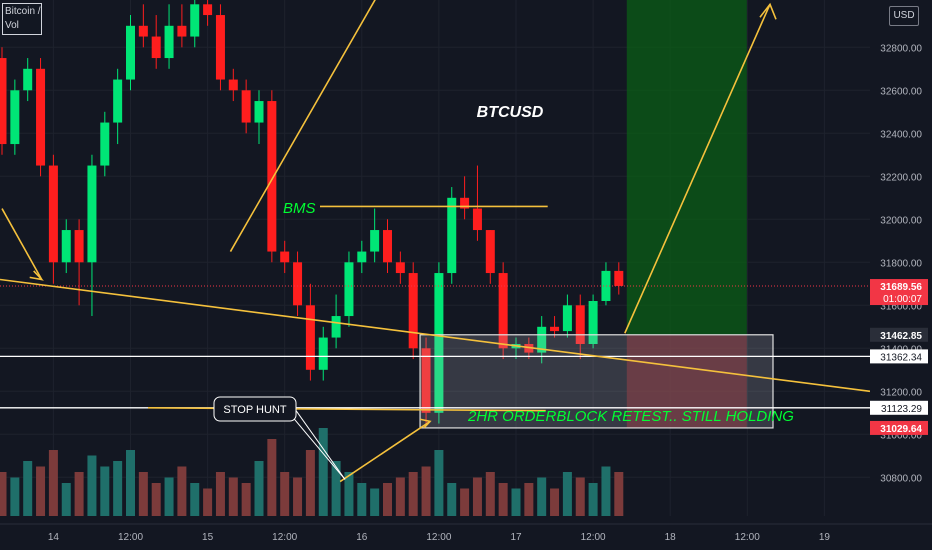 This screenshot has width=932, height=550. What do you see at coordinates (385, 451) in the screenshot?
I see `recovery-arrow-line` at bounding box center [385, 451].